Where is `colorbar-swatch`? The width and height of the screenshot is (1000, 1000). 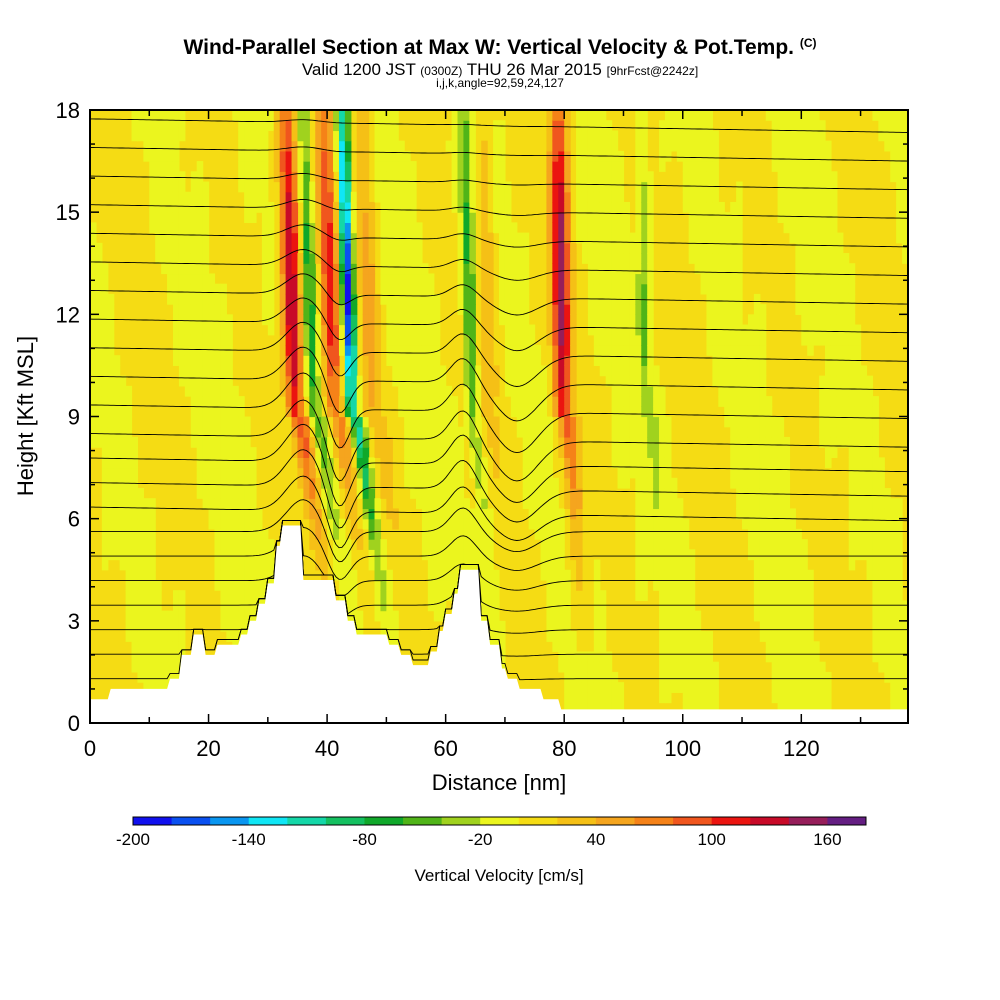 colorbar-swatch is located at coordinates (153, 821).